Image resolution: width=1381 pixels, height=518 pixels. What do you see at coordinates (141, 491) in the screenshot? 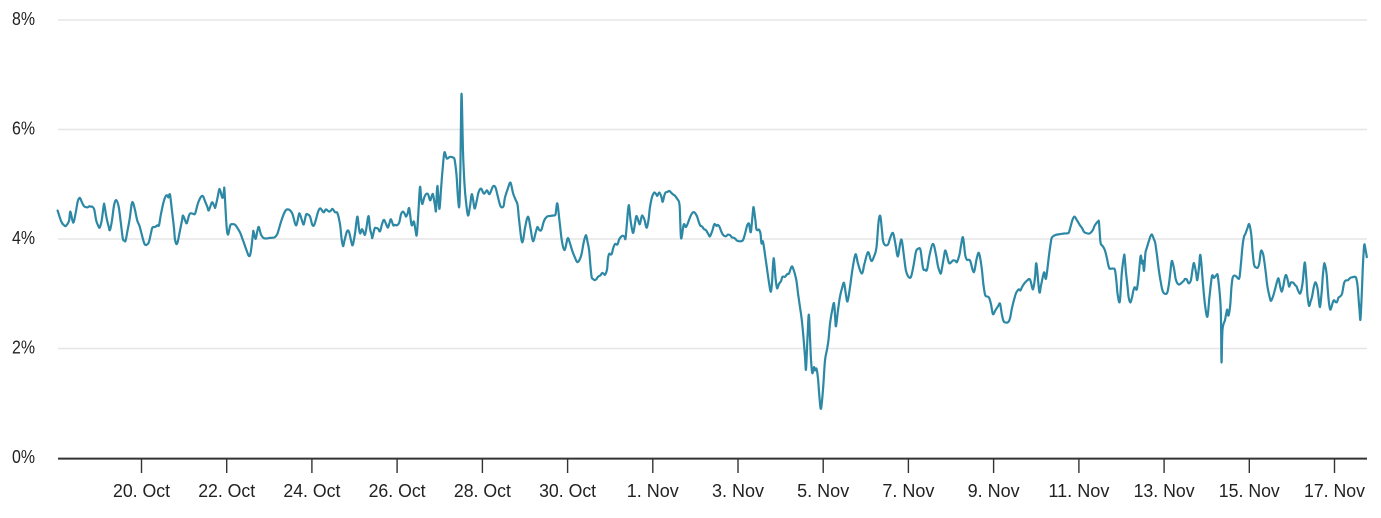
I see `svg-text: 20. Oct` at bounding box center [141, 491].